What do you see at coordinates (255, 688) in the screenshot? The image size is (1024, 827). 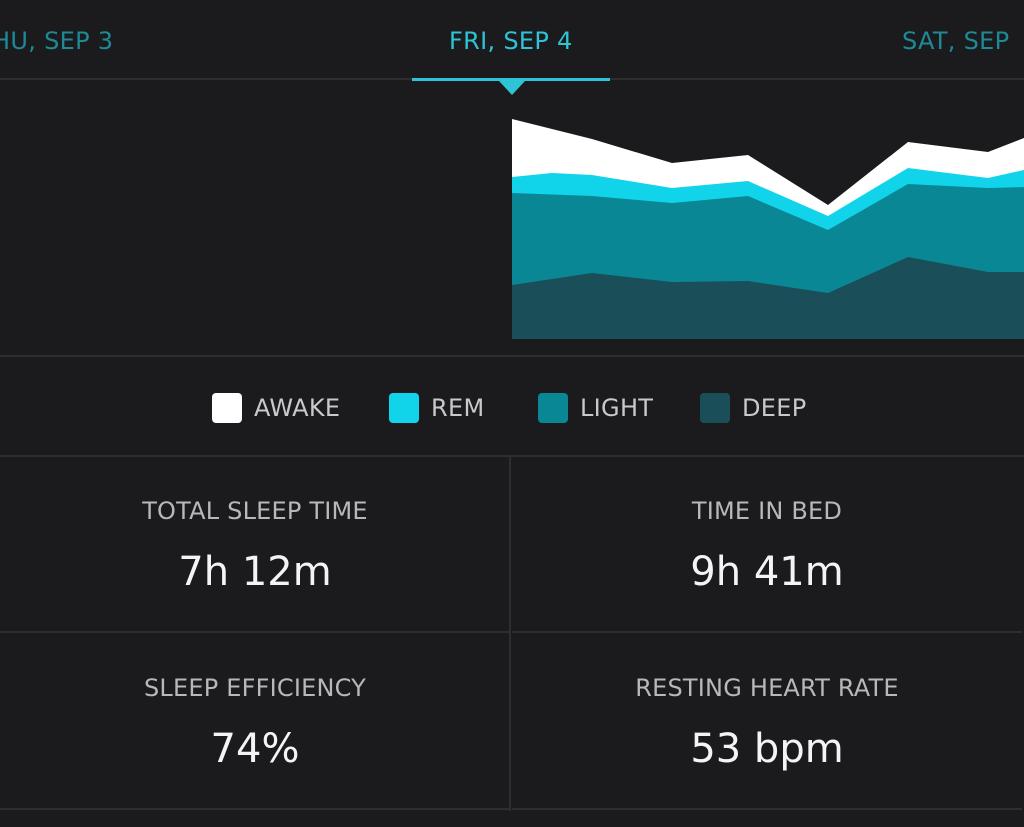 I see `stat-label: SLEEP EFFICIENCY` at bounding box center [255, 688].